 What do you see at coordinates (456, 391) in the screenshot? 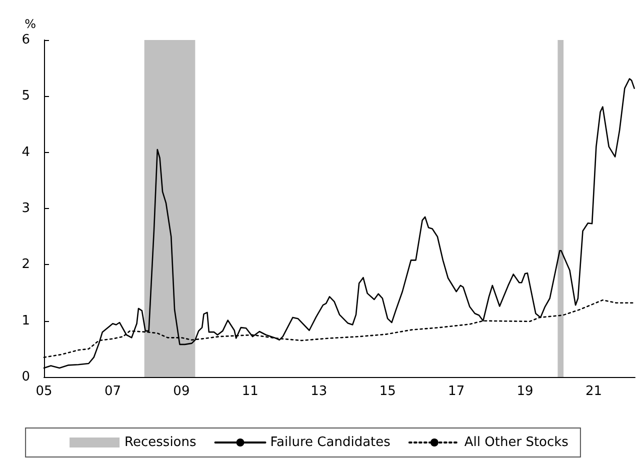
I see `x-tick-label: 17` at bounding box center [456, 391].